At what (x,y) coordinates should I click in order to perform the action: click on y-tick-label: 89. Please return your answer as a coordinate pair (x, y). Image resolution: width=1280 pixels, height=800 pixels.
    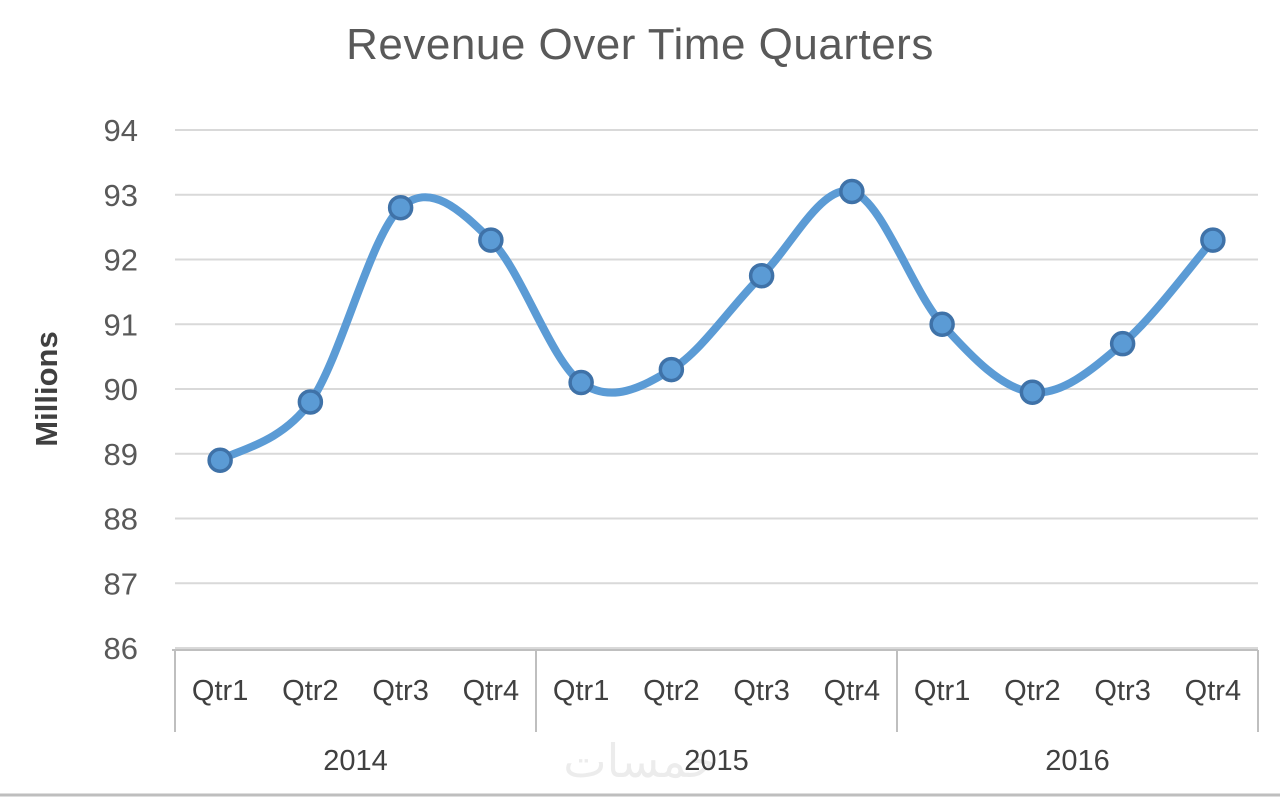
    Looking at the image, I should click on (121, 454).